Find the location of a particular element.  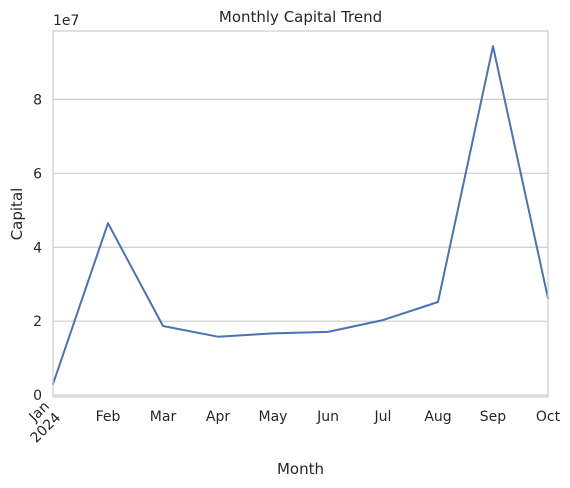

x-tick-label: Mar is located at coordinates (163, 417).